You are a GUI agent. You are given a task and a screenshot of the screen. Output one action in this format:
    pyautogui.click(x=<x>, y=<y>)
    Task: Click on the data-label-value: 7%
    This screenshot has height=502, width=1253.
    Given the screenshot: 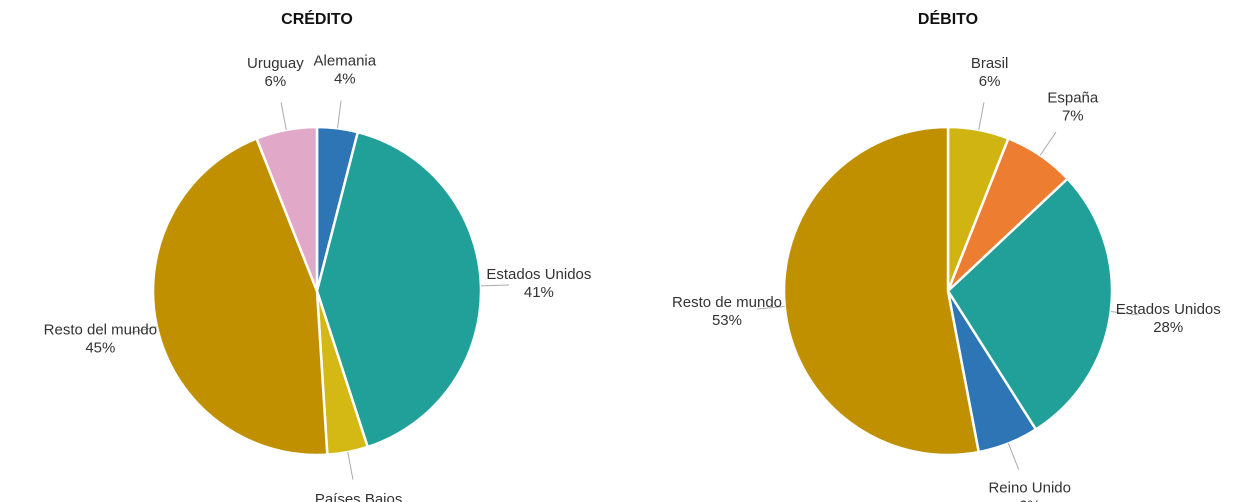 What is the action you would take?
    pyautogui.click(x=1073, y=115)
    